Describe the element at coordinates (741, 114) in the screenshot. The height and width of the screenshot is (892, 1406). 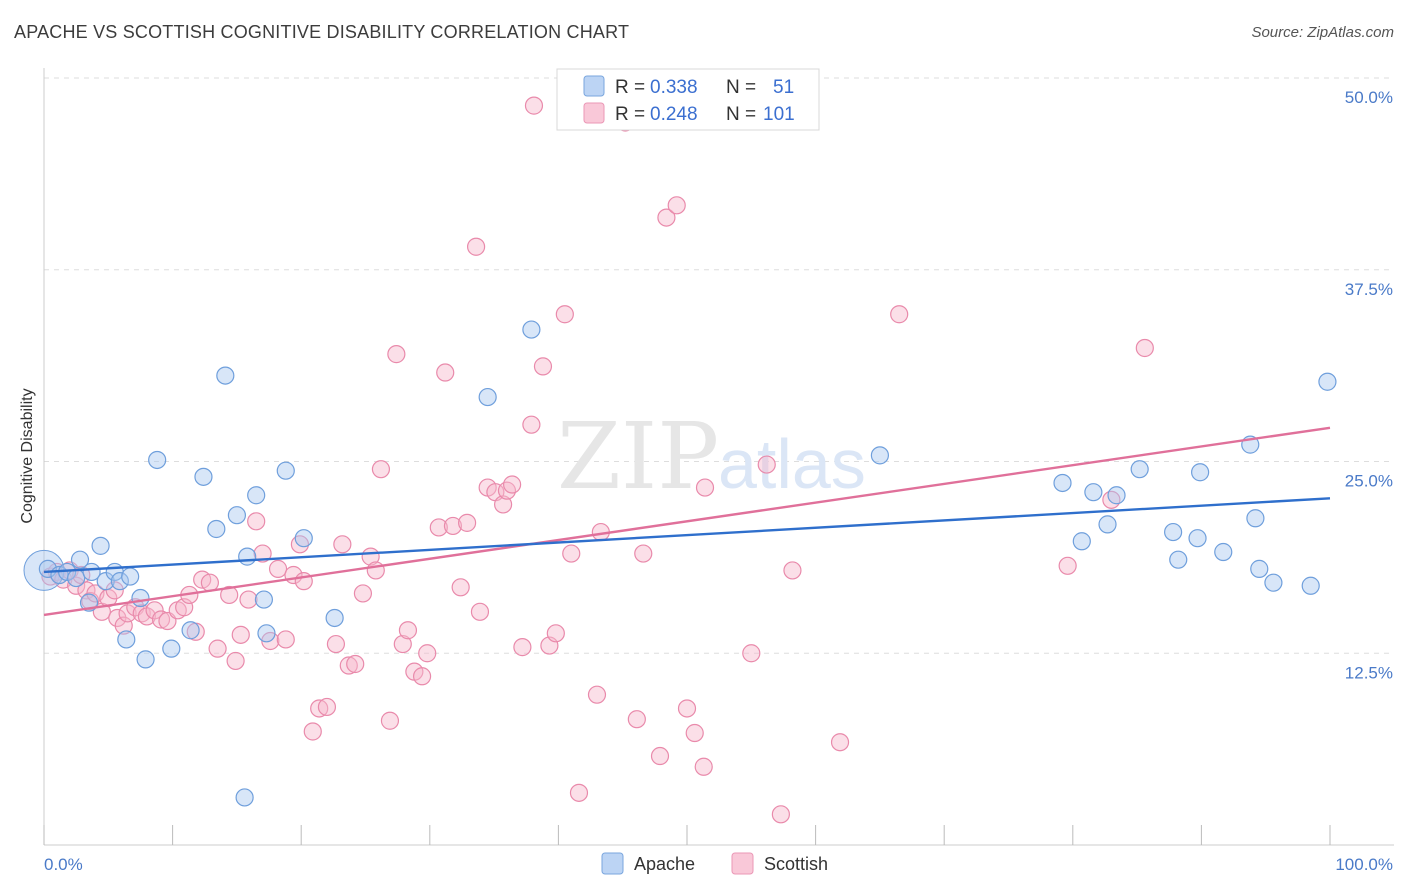
I see `legend-n-label-scottish: N =` at that location.